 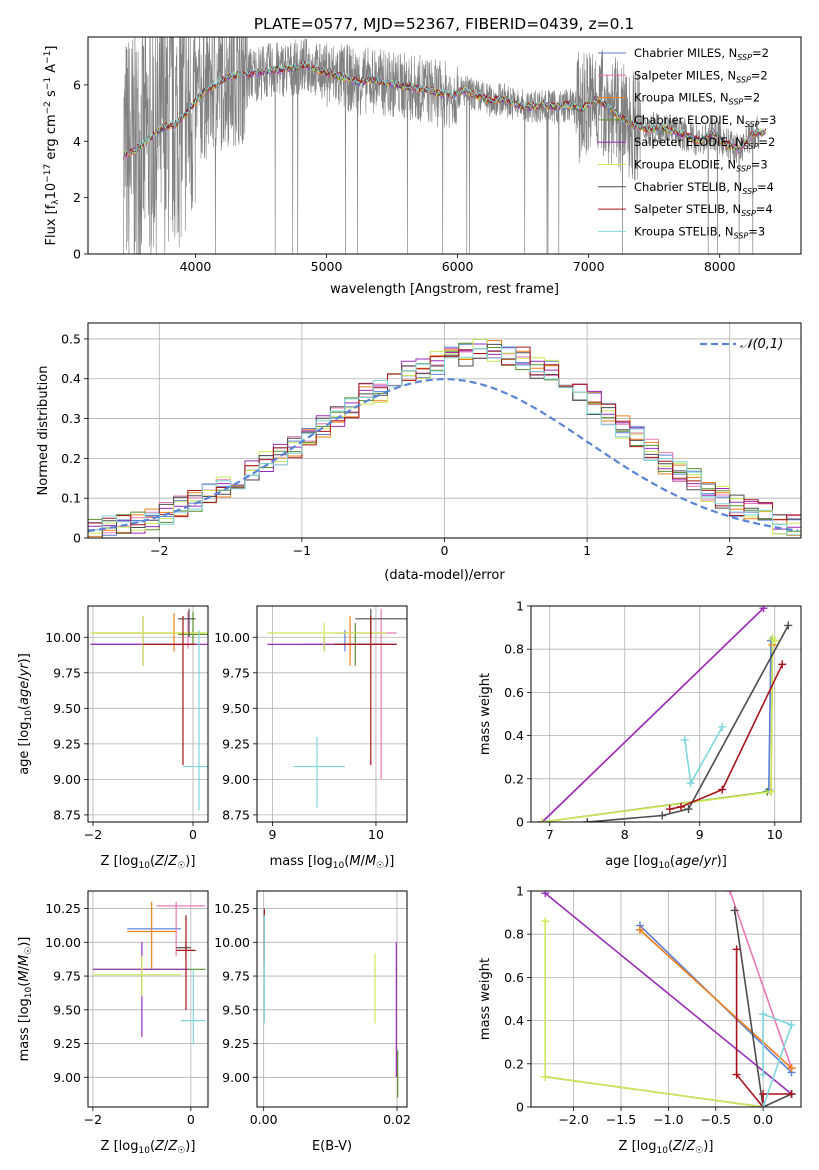 I want to click on x-tick-label: 6000, so click(x=458, y=266).